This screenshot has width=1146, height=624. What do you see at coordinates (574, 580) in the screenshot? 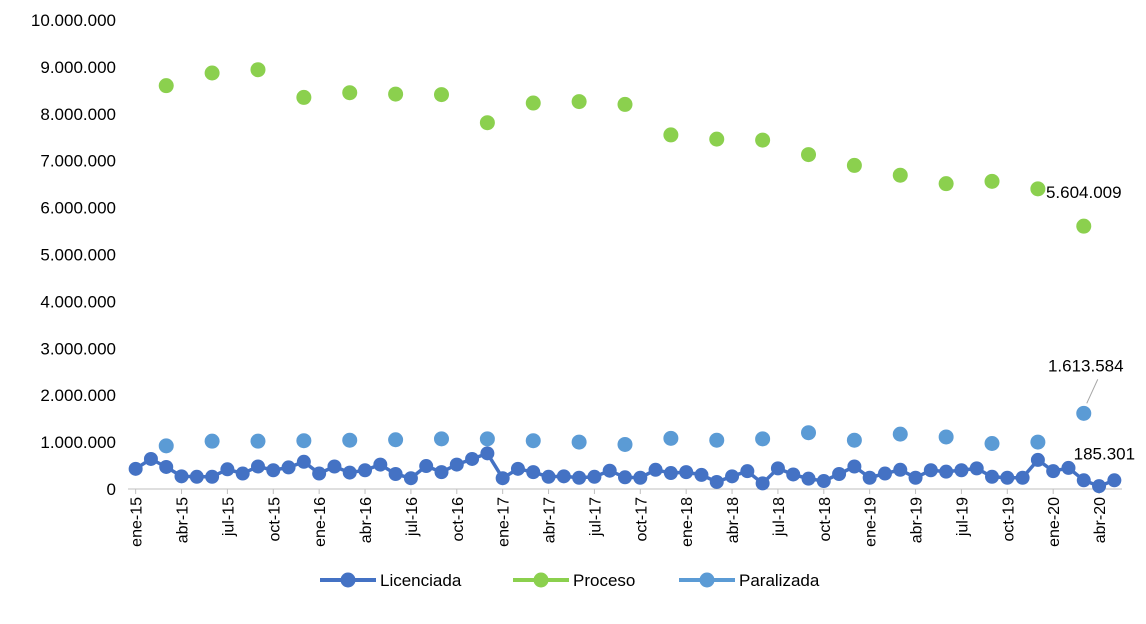
I see `legend-item-proceso: Proceso` at bounding box center [574, 580].